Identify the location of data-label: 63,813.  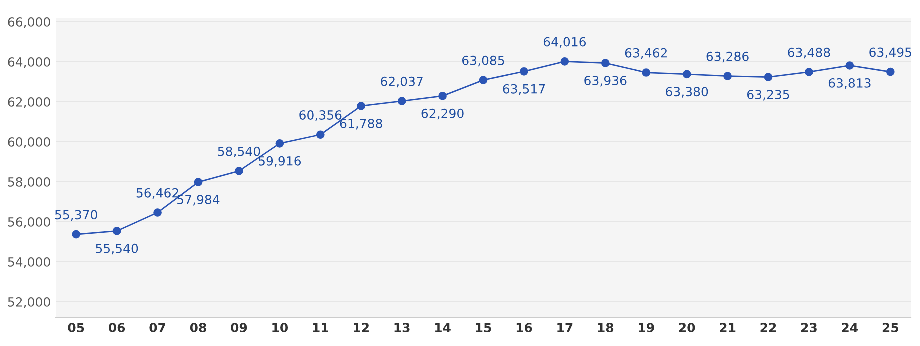
(849, 84).